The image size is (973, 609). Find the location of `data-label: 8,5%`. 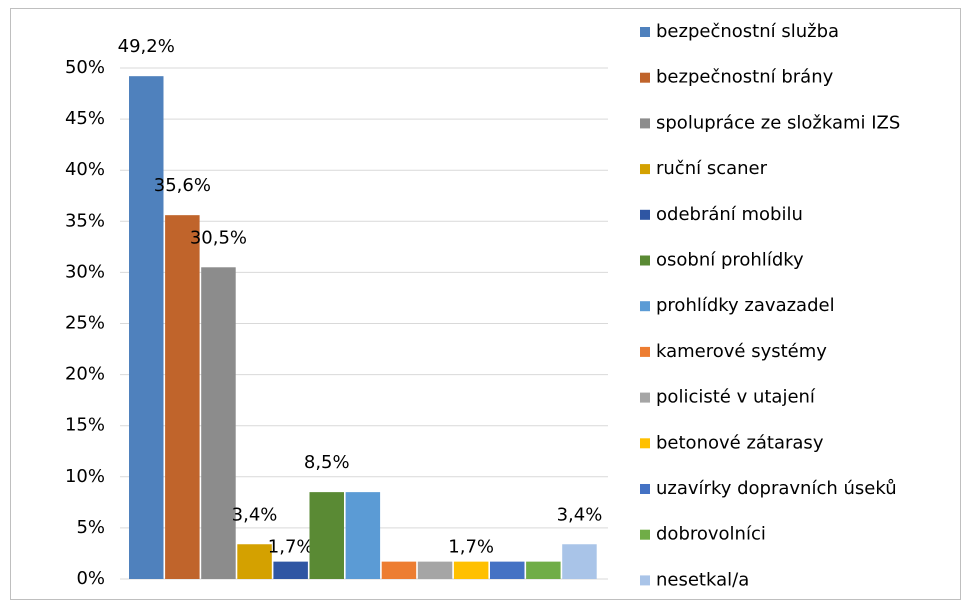

data-label: 8,5% is located at coordinates (327, 462).